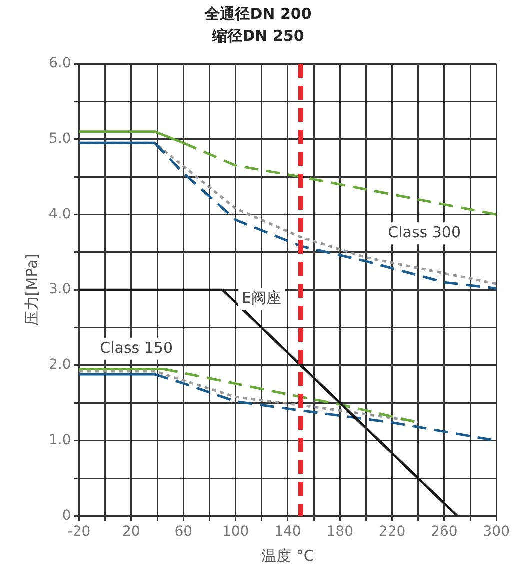  I want to click on annotation: Class 150, so click(137, 347).